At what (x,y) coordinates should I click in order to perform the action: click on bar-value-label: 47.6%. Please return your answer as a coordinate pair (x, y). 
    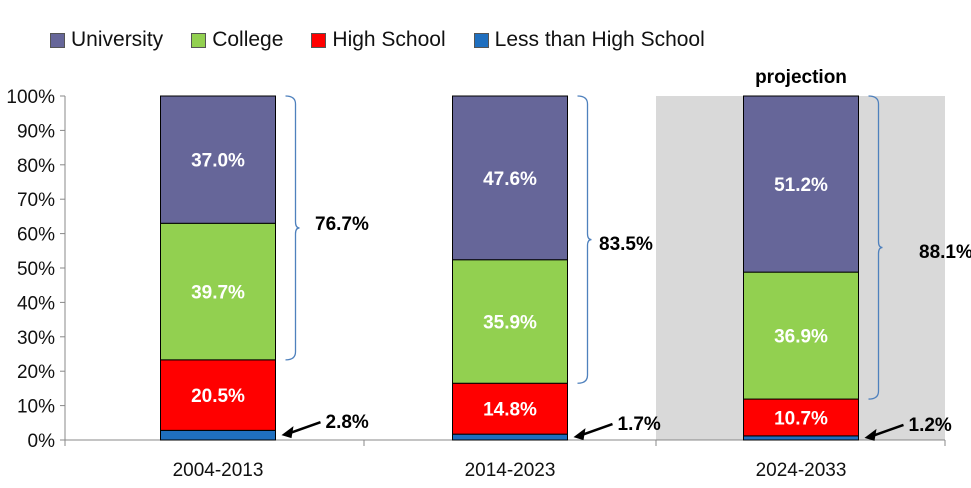
    Looking at the image, I should click on (510, 179).